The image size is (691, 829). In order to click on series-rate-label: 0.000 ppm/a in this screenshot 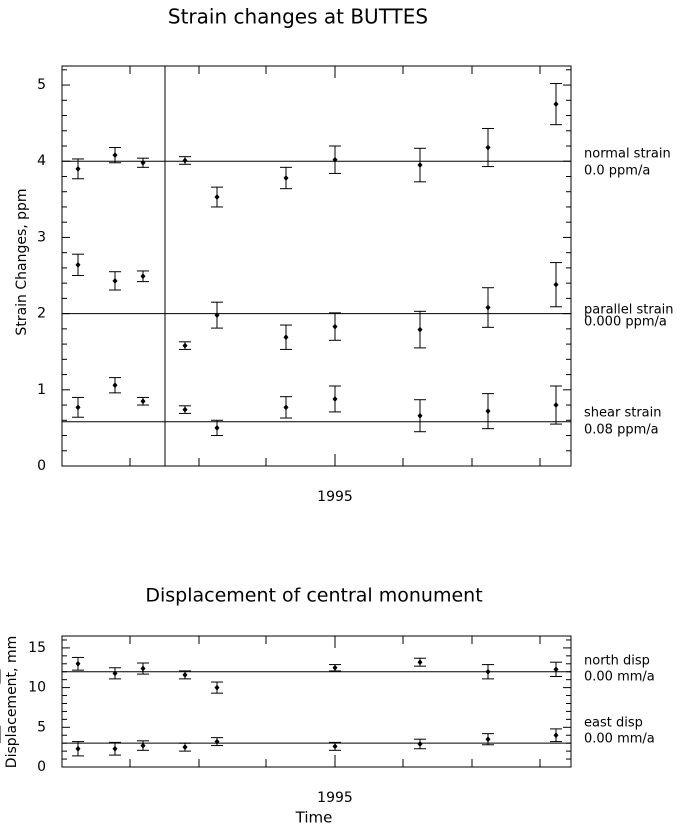, I will do `click(625, 322)`.